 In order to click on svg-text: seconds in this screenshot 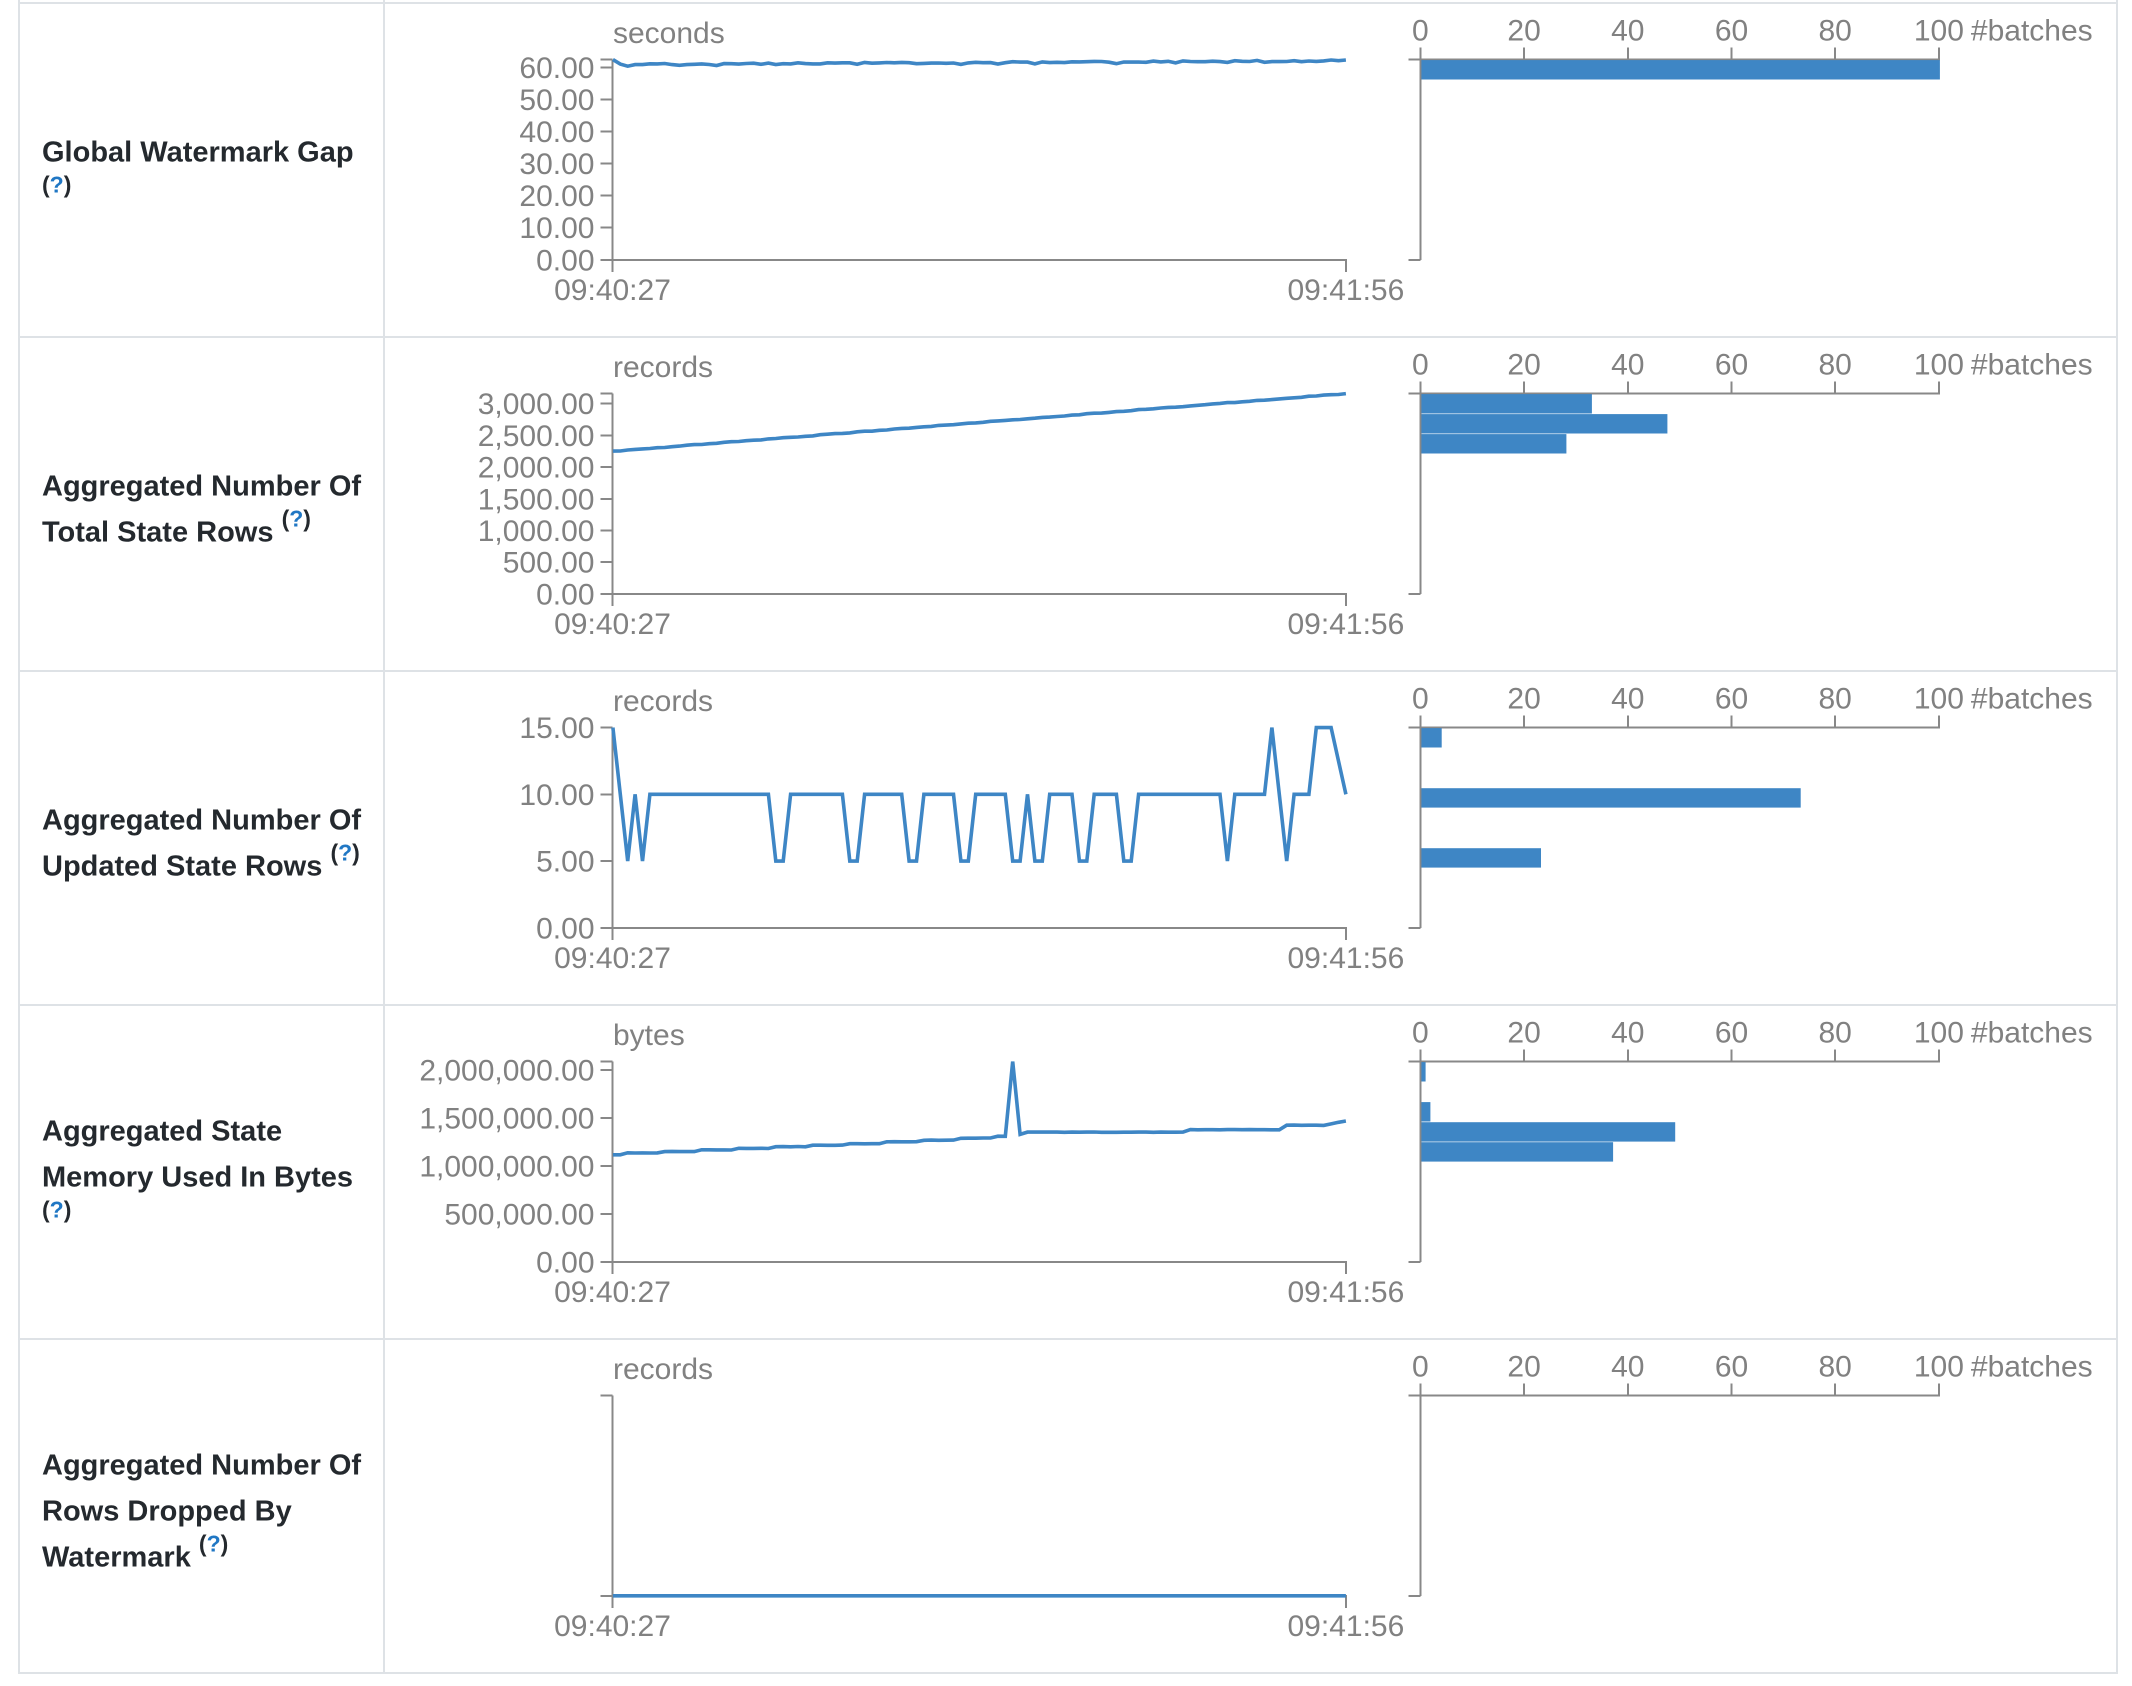, I will do `click(669, 33)`.